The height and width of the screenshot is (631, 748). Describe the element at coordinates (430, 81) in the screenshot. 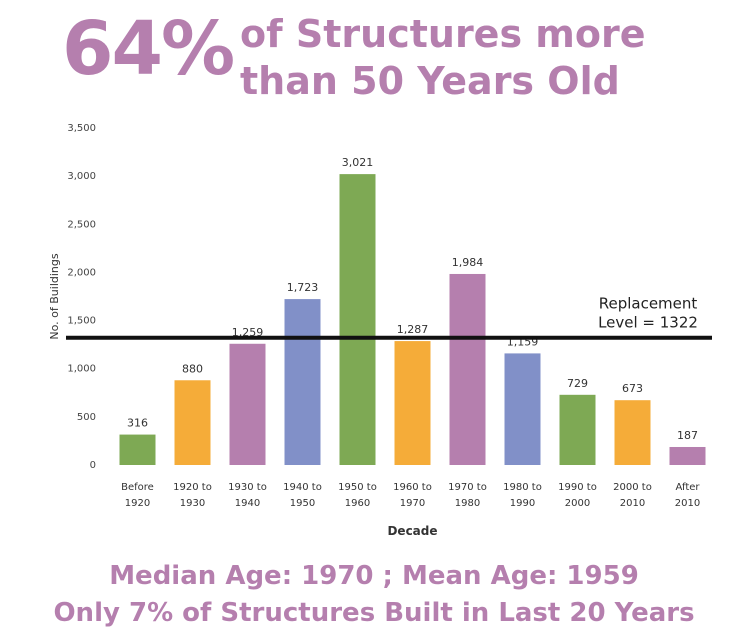

I see `headline-line-2: than 50 Years Old` at that location.